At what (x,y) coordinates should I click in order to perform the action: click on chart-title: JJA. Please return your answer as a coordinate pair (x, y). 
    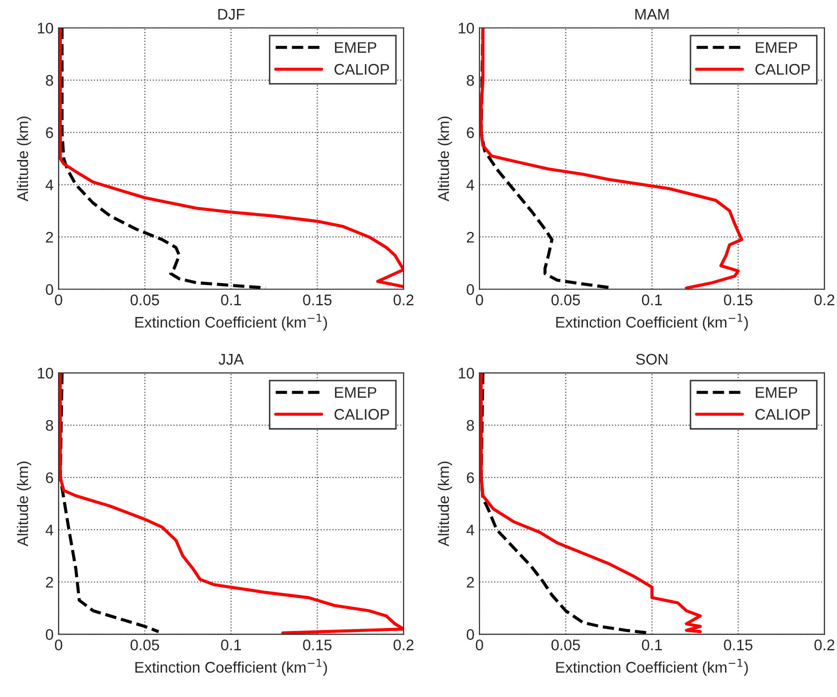
    Looking at the image, I should click on (231, 359).